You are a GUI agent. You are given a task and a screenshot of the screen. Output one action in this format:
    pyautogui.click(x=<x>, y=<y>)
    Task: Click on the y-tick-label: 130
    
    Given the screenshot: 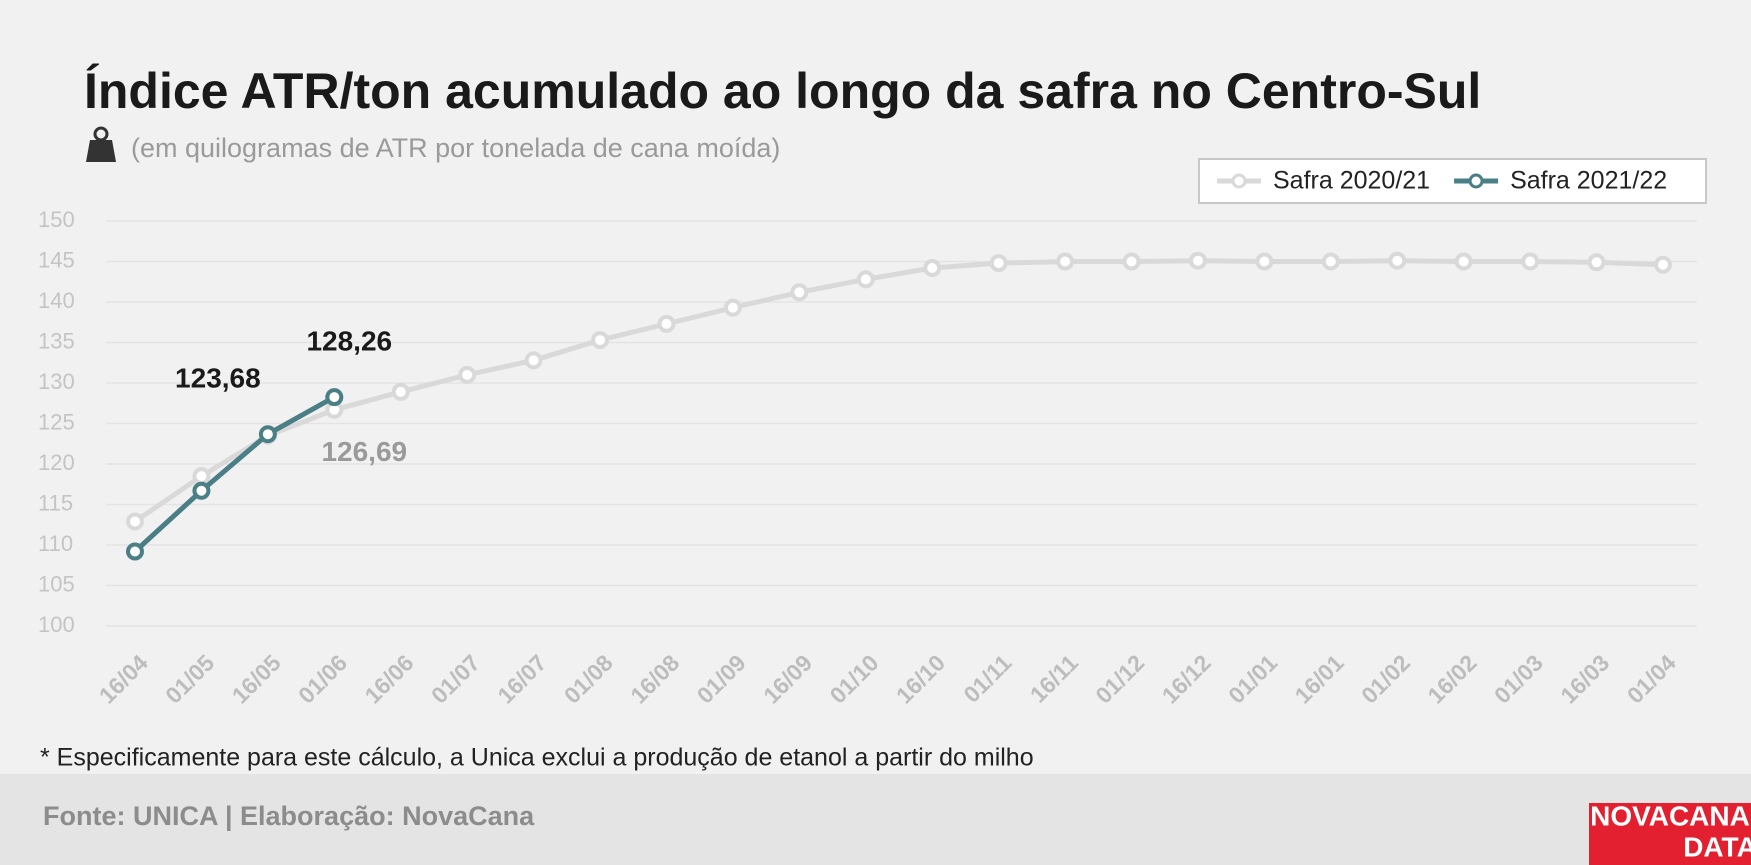 What is the action you would take?
    pyautogui.click(x=56, y=381)
    